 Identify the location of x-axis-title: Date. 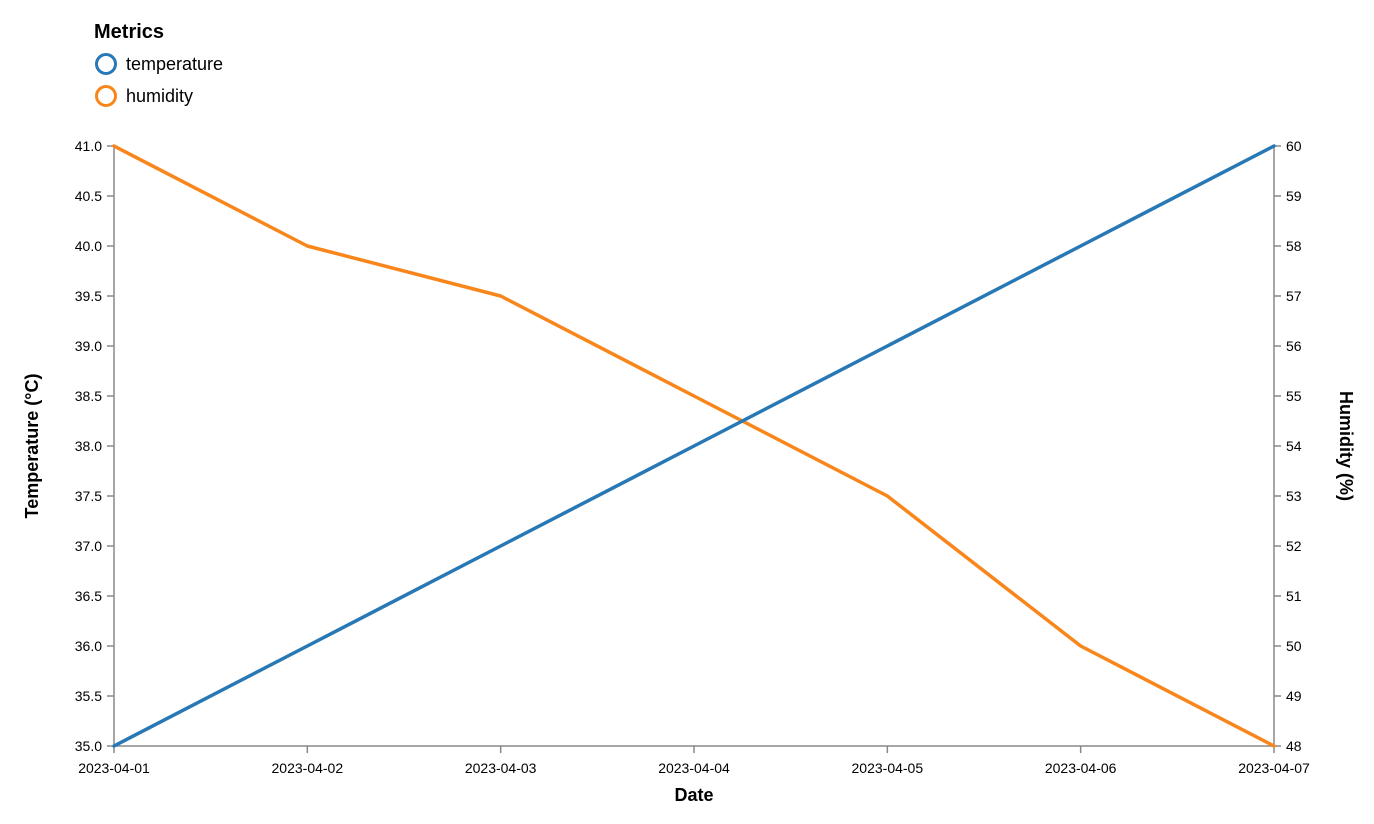
(693, 795).